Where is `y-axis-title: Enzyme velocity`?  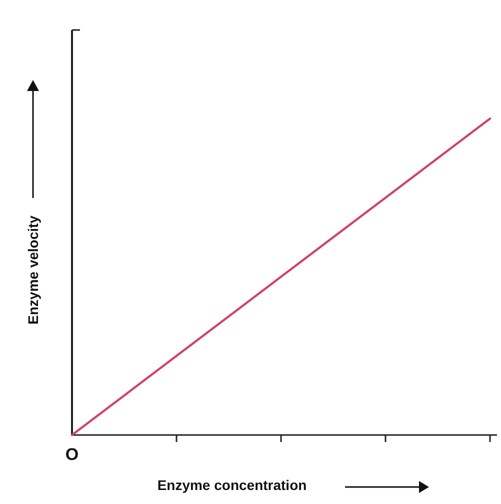 y-axis-title: Enzyme velocity is located at coordinates (33, 269).